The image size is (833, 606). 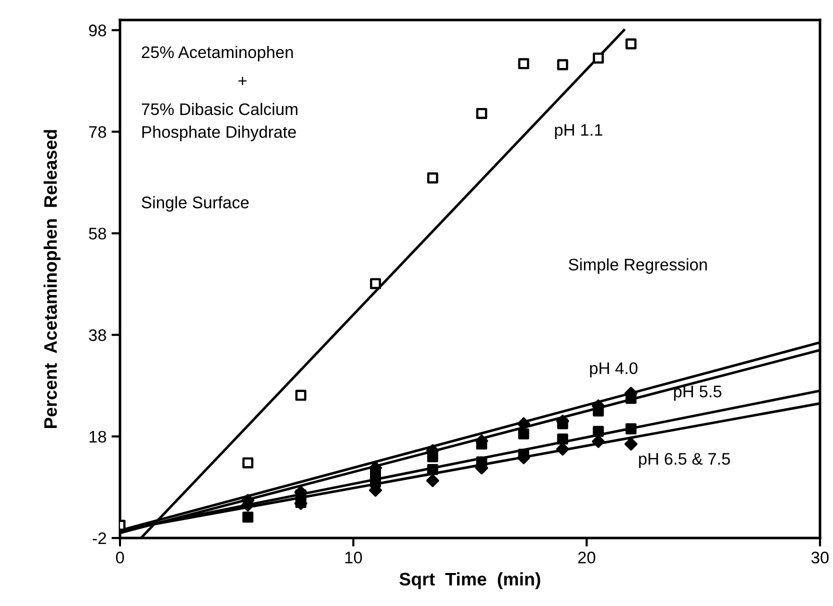 What do you see at coordinates (578, 132) in the screenshot?
I see `annotation: pH 1.1` at bounding box center [578, 132].